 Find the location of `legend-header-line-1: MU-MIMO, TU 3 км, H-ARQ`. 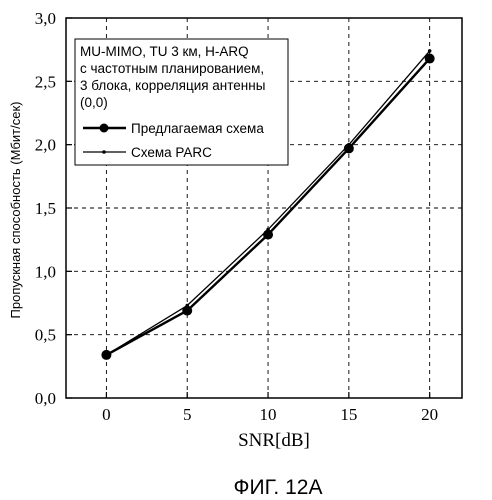

legend-header-line-1: MU-MIMO, TU 3 км, H-ARQ is located at coordinates (164, 51).